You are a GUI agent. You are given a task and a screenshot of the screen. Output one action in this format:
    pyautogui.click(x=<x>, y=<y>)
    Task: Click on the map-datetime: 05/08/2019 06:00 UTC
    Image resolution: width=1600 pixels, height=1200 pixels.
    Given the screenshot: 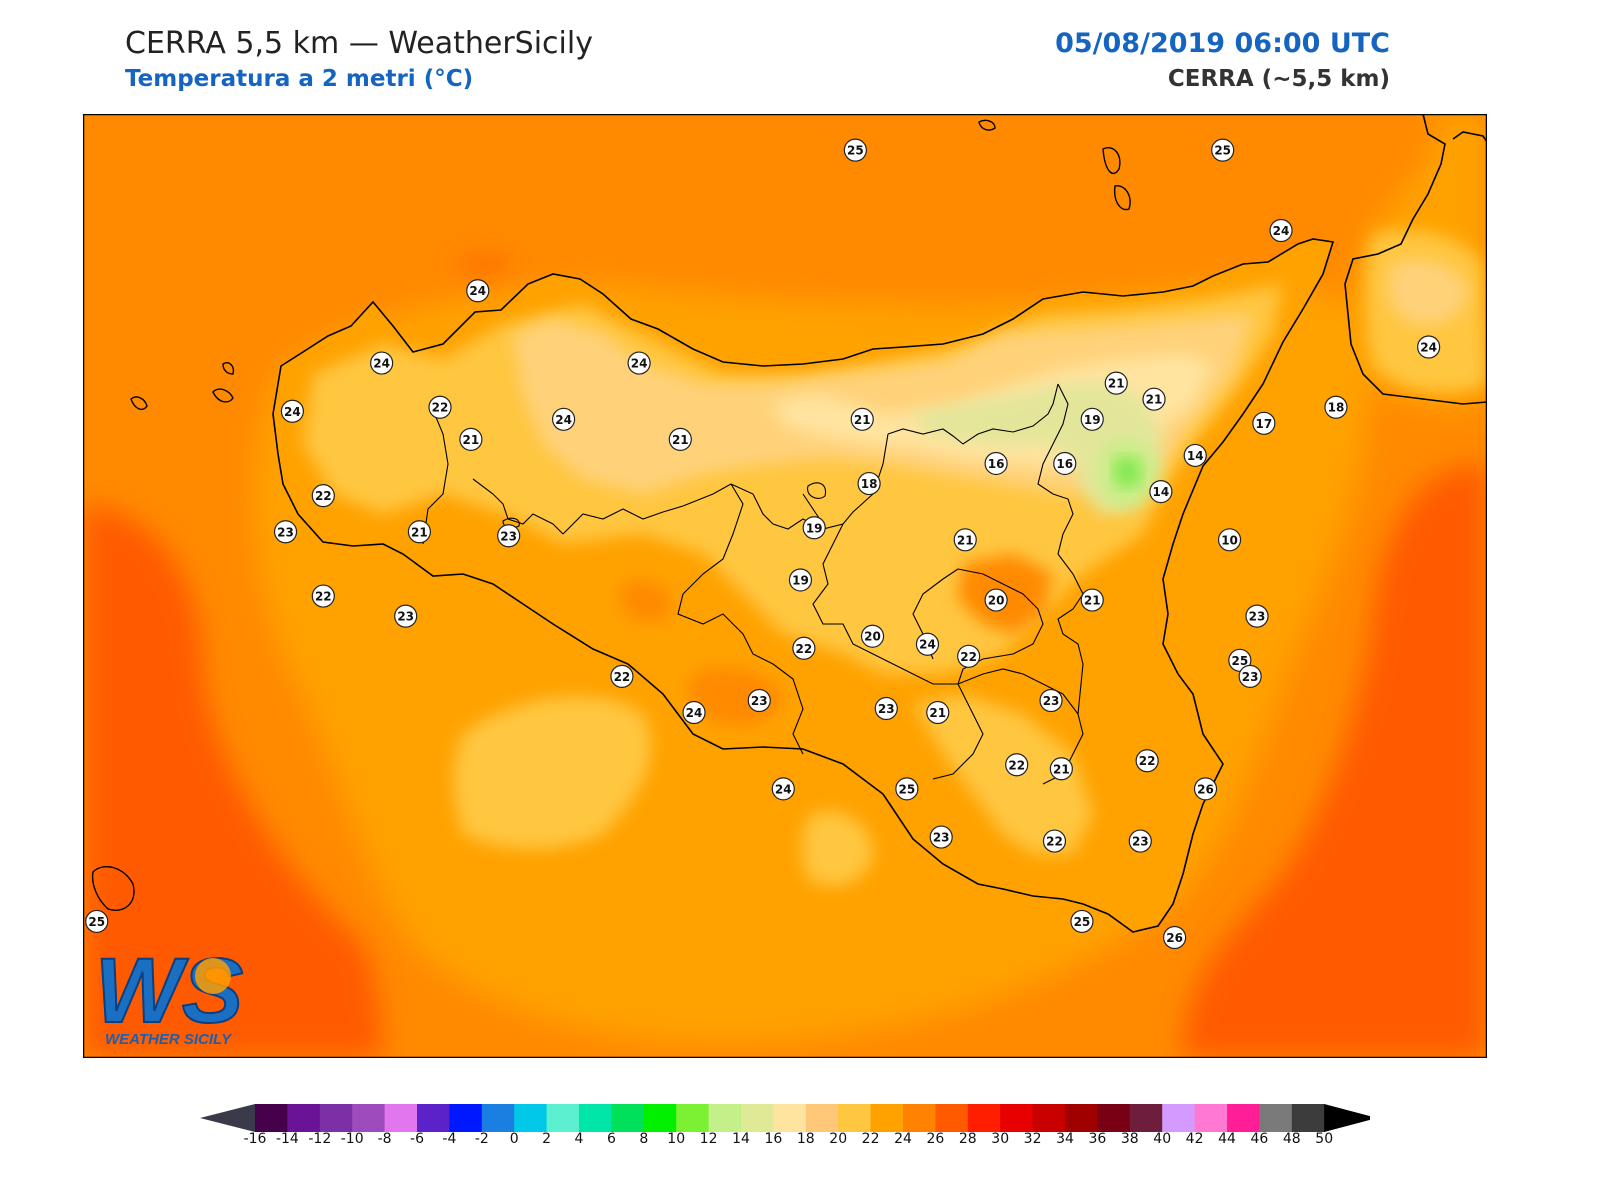 What is the action you would take?
    pyautogui.click(x=1222, y=43)
    